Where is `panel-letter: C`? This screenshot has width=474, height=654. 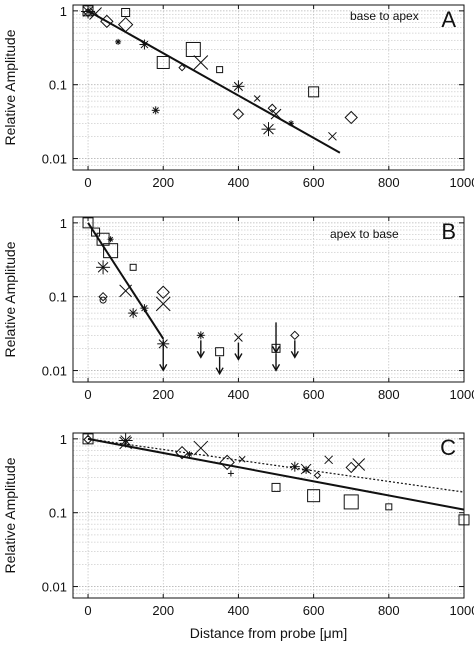
panel-letter: C is located at coordinates (448, 447).